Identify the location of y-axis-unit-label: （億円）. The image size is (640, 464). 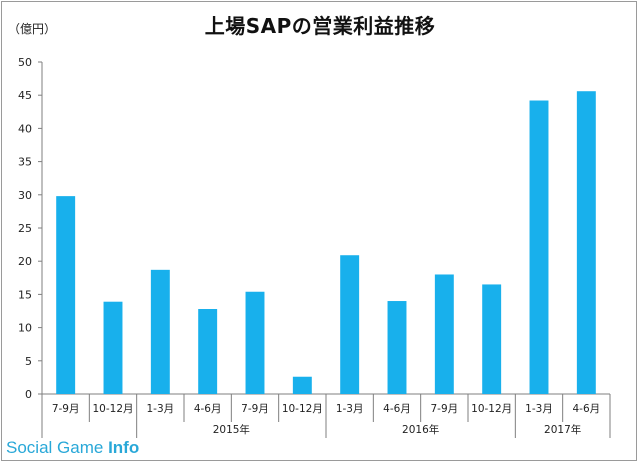
(32, 29).